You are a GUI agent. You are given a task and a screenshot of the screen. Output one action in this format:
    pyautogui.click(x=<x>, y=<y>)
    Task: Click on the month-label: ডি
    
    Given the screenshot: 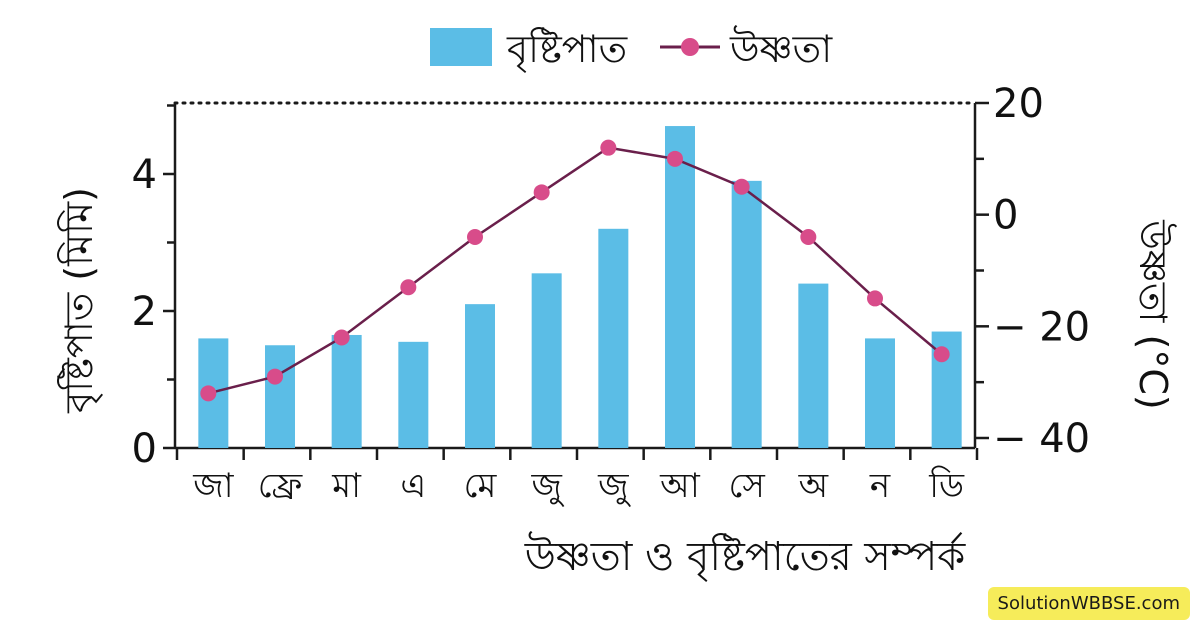 What is the action you would take?
    pyautogui.click(x=946, y=486)
    